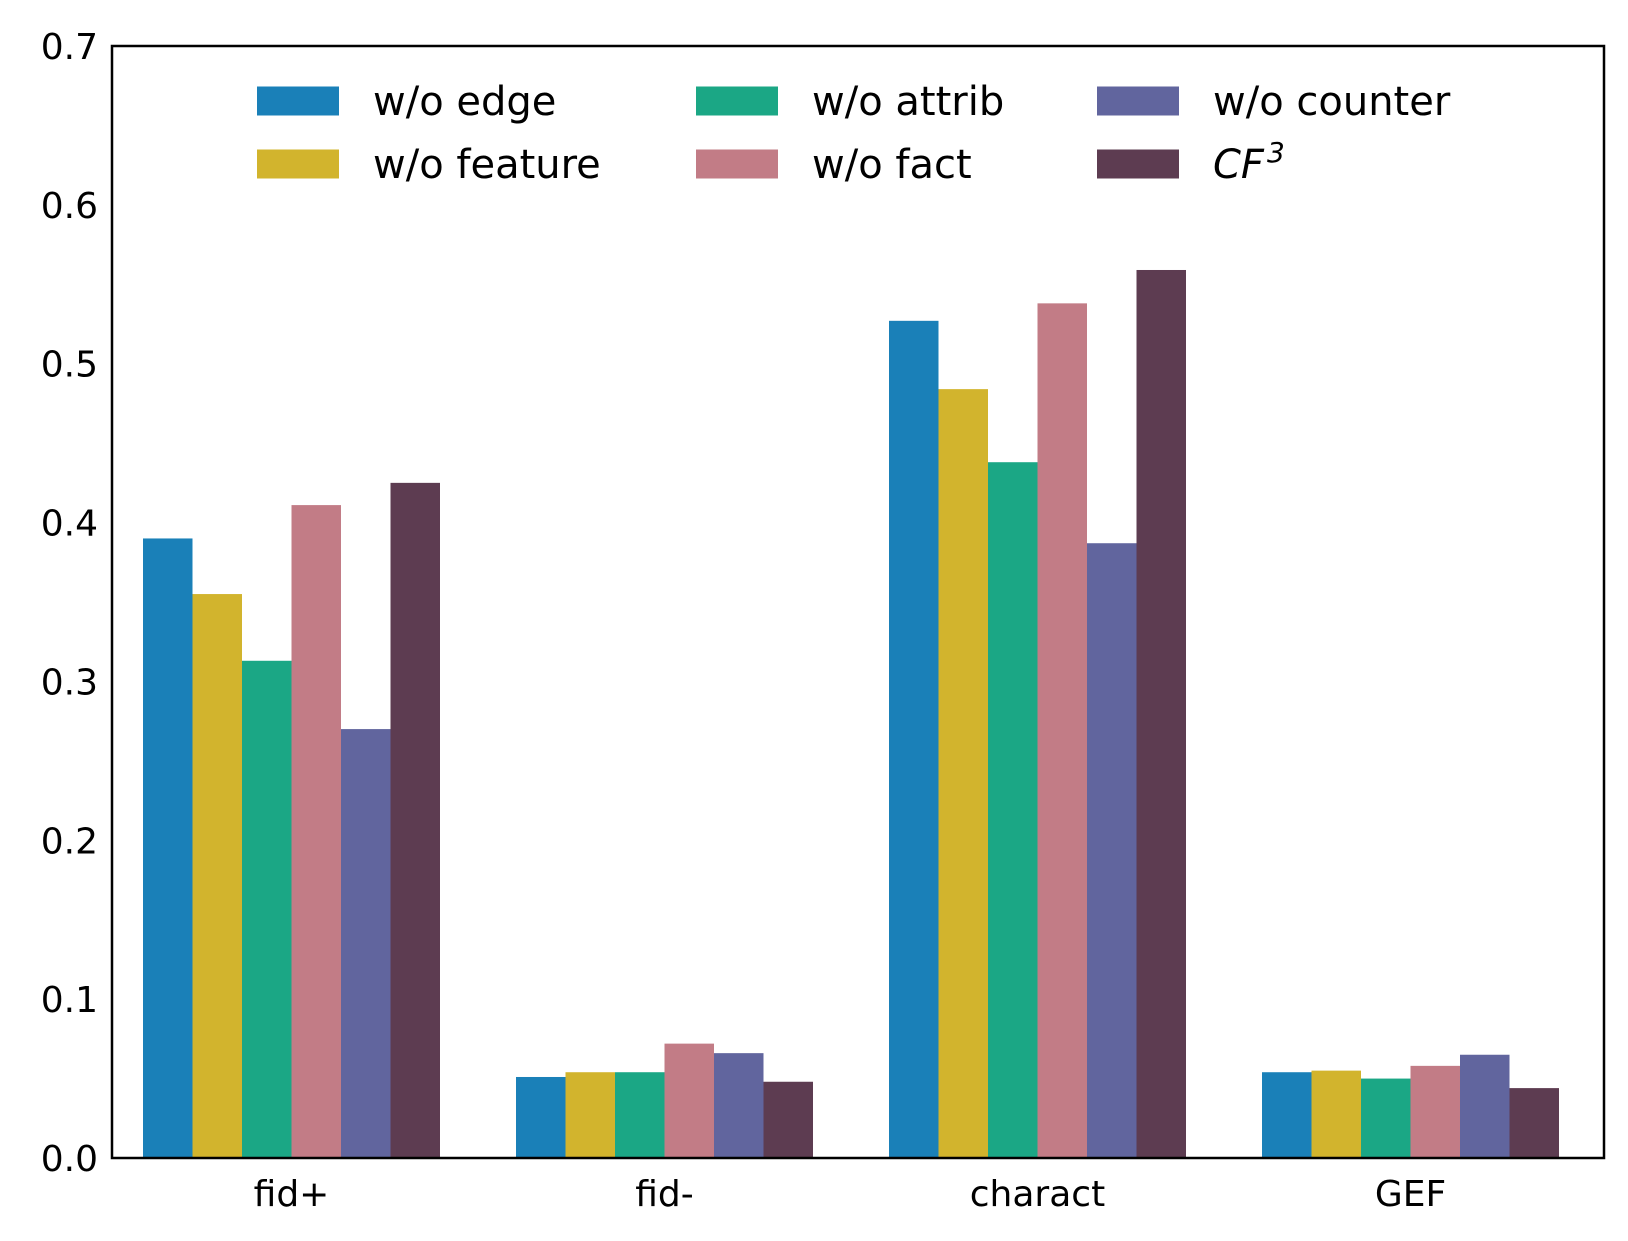  I want to click on legend-label-text: w/o counter, so click(1332, 102).